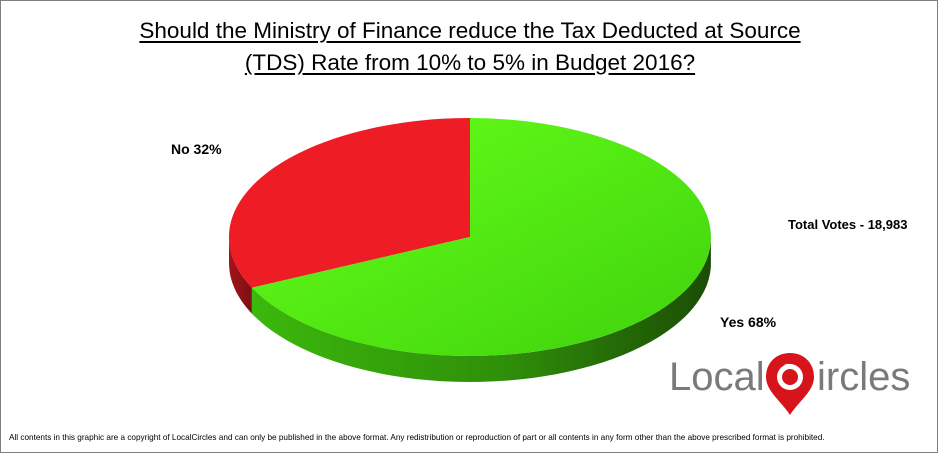 The width and height of the screenshot is (938, 453). Describe the element at coordinates (790, 384) in the screenshot. I see `map-pin-icon` at that location.